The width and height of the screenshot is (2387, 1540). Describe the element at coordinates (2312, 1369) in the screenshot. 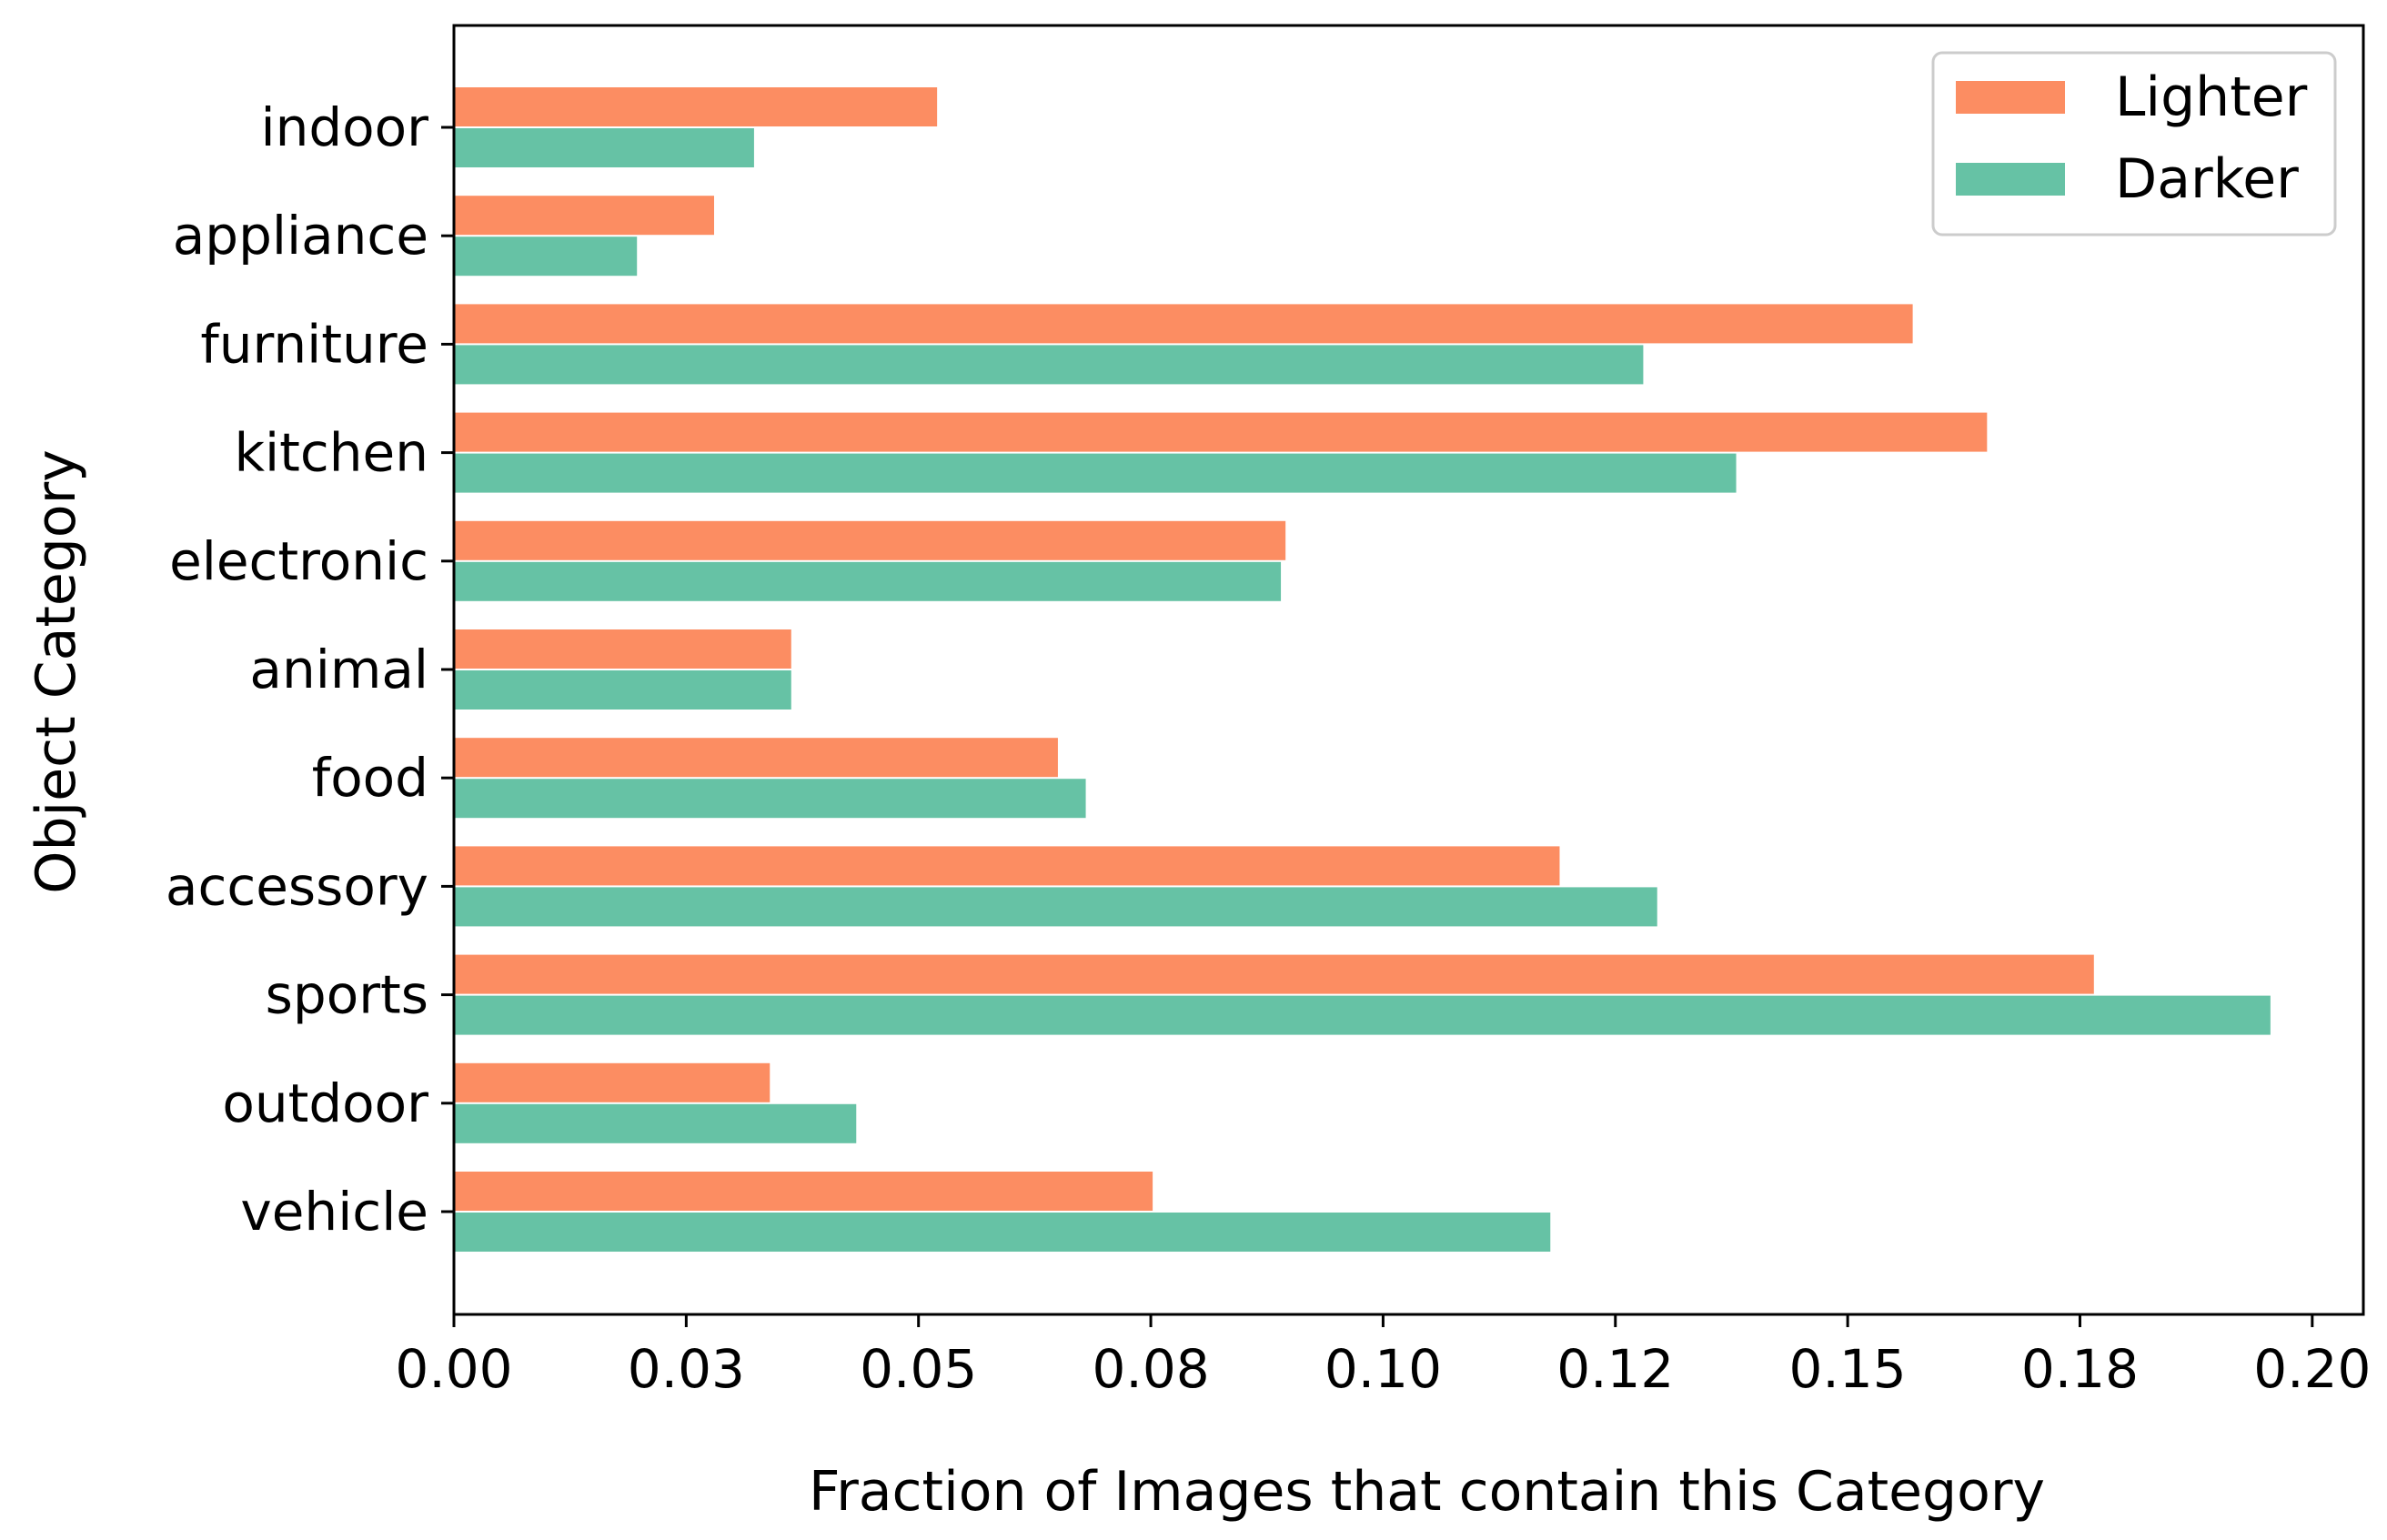

I see `x-tick-label: 0.20` at that location.